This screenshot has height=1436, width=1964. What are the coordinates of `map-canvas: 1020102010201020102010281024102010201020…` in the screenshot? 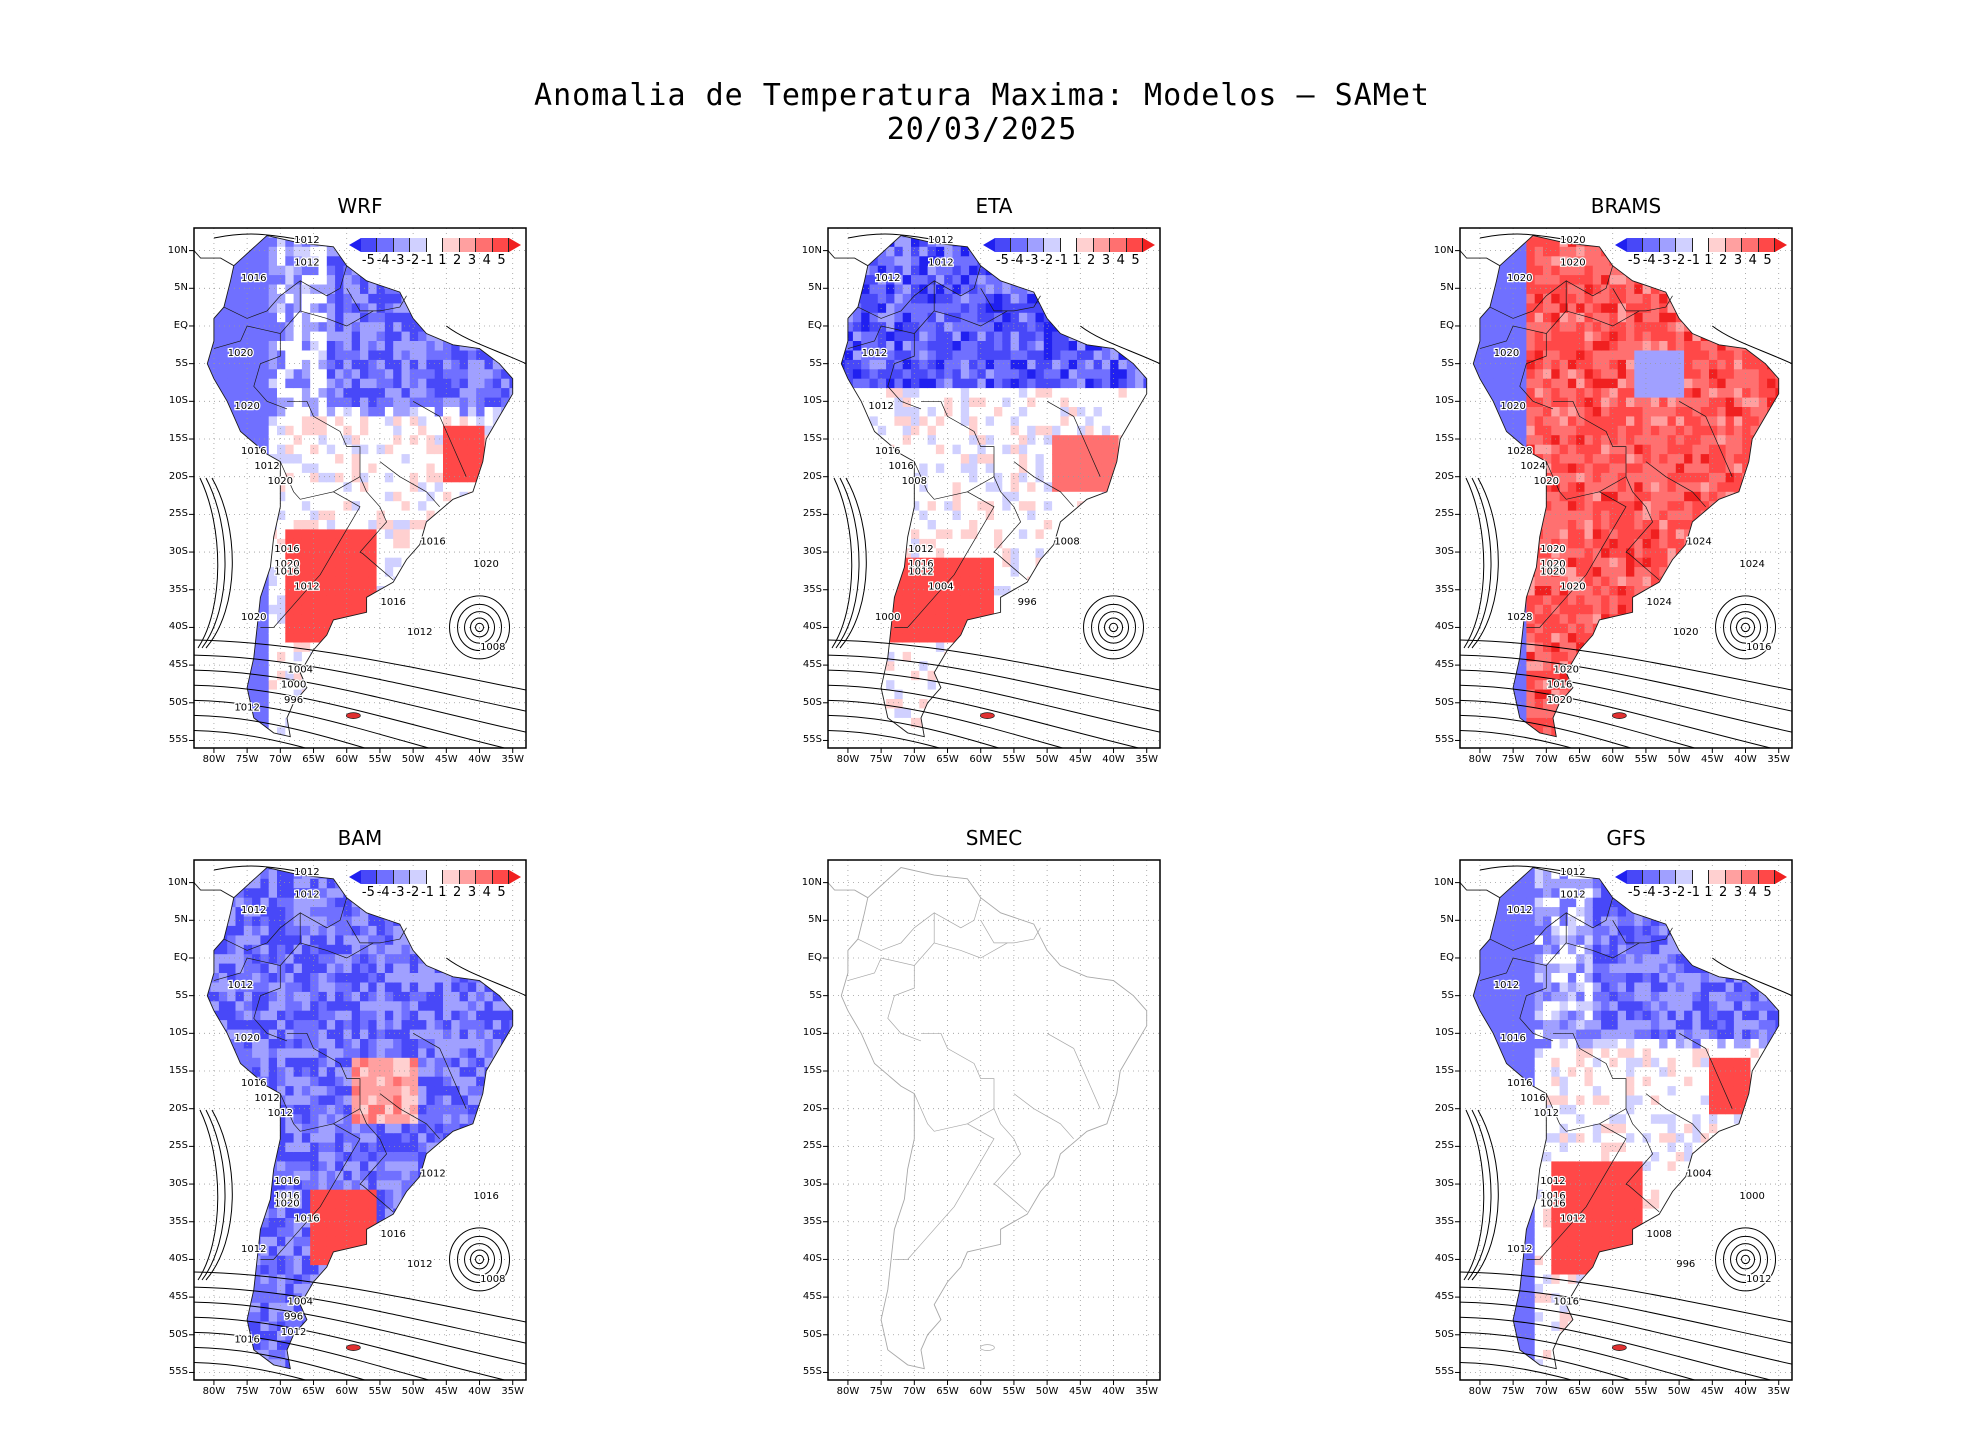 It's located at (1624, 490).